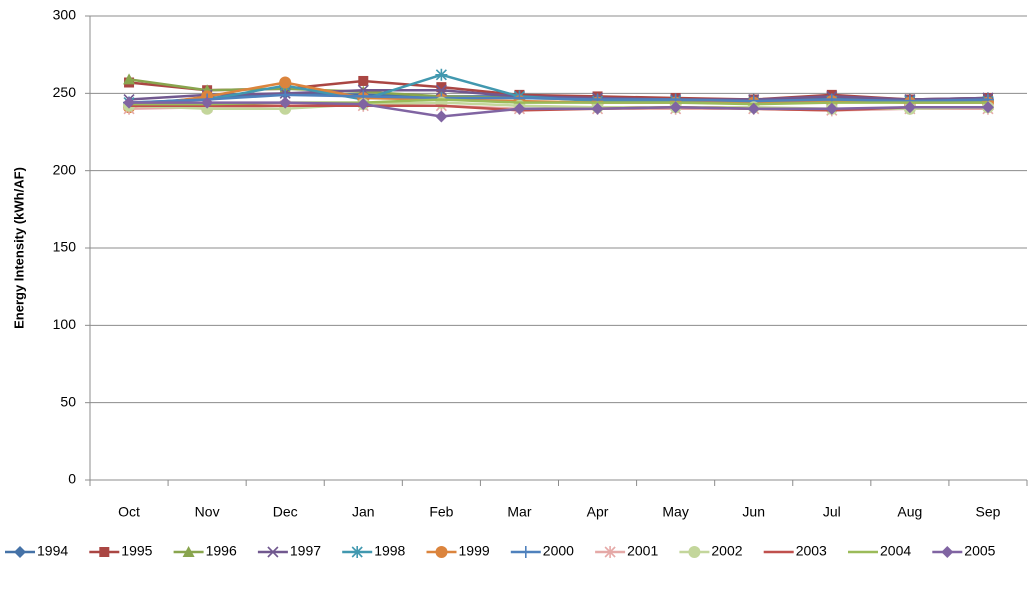 The height and width of the screenshot is (596, 1029). Describe the element at coordinates (72, 479) in the screenshot. I see `y-tick-label: 0` at that location.